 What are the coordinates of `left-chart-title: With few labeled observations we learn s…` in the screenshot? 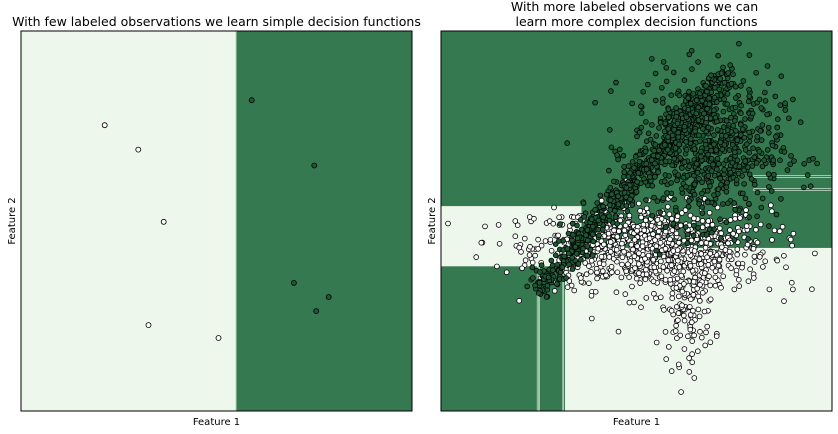 It's located at (216, 21).